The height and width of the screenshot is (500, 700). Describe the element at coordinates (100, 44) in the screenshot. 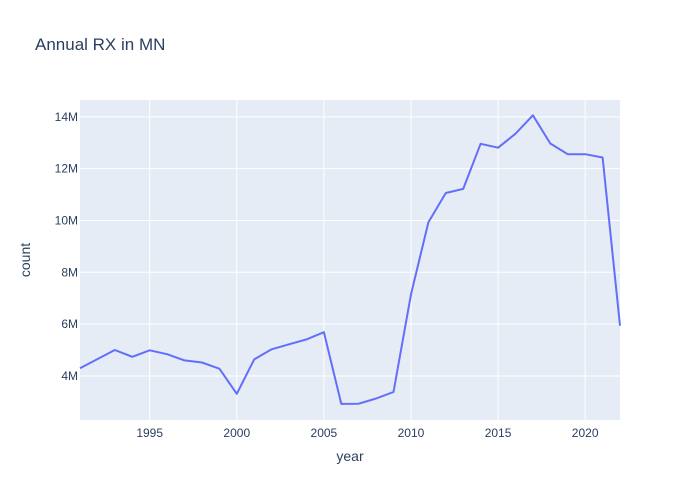

I see `chart-title: Annual RX in MN` at that location.